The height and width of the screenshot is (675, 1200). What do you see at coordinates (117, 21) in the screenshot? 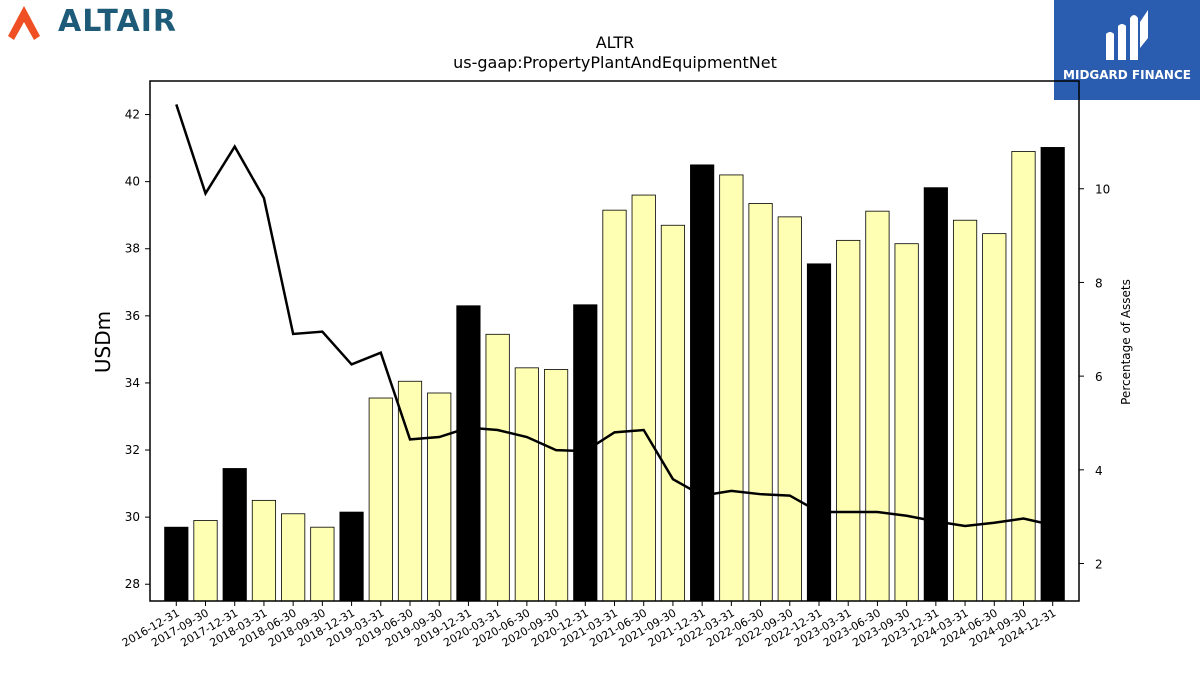
I see `altair-wordmark: ALTAIR` at bounding box center [117, 21].